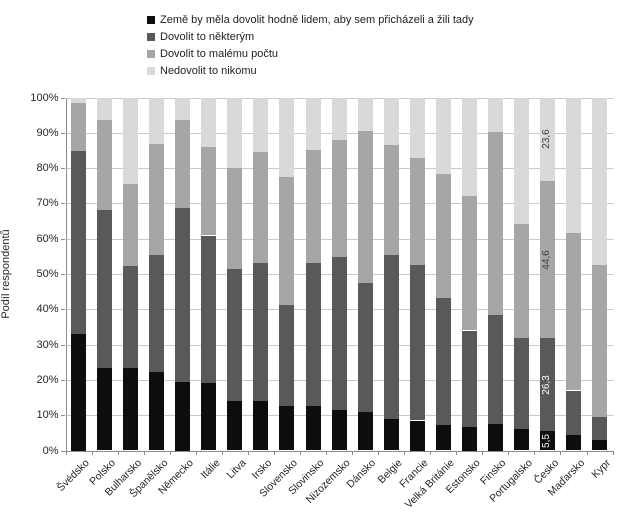 This screenshot has width=621, height=520. Describe the element at coordinates (6, 274) in the screenshot. I see `y-axis-title: Podíl respondentů` at that location.